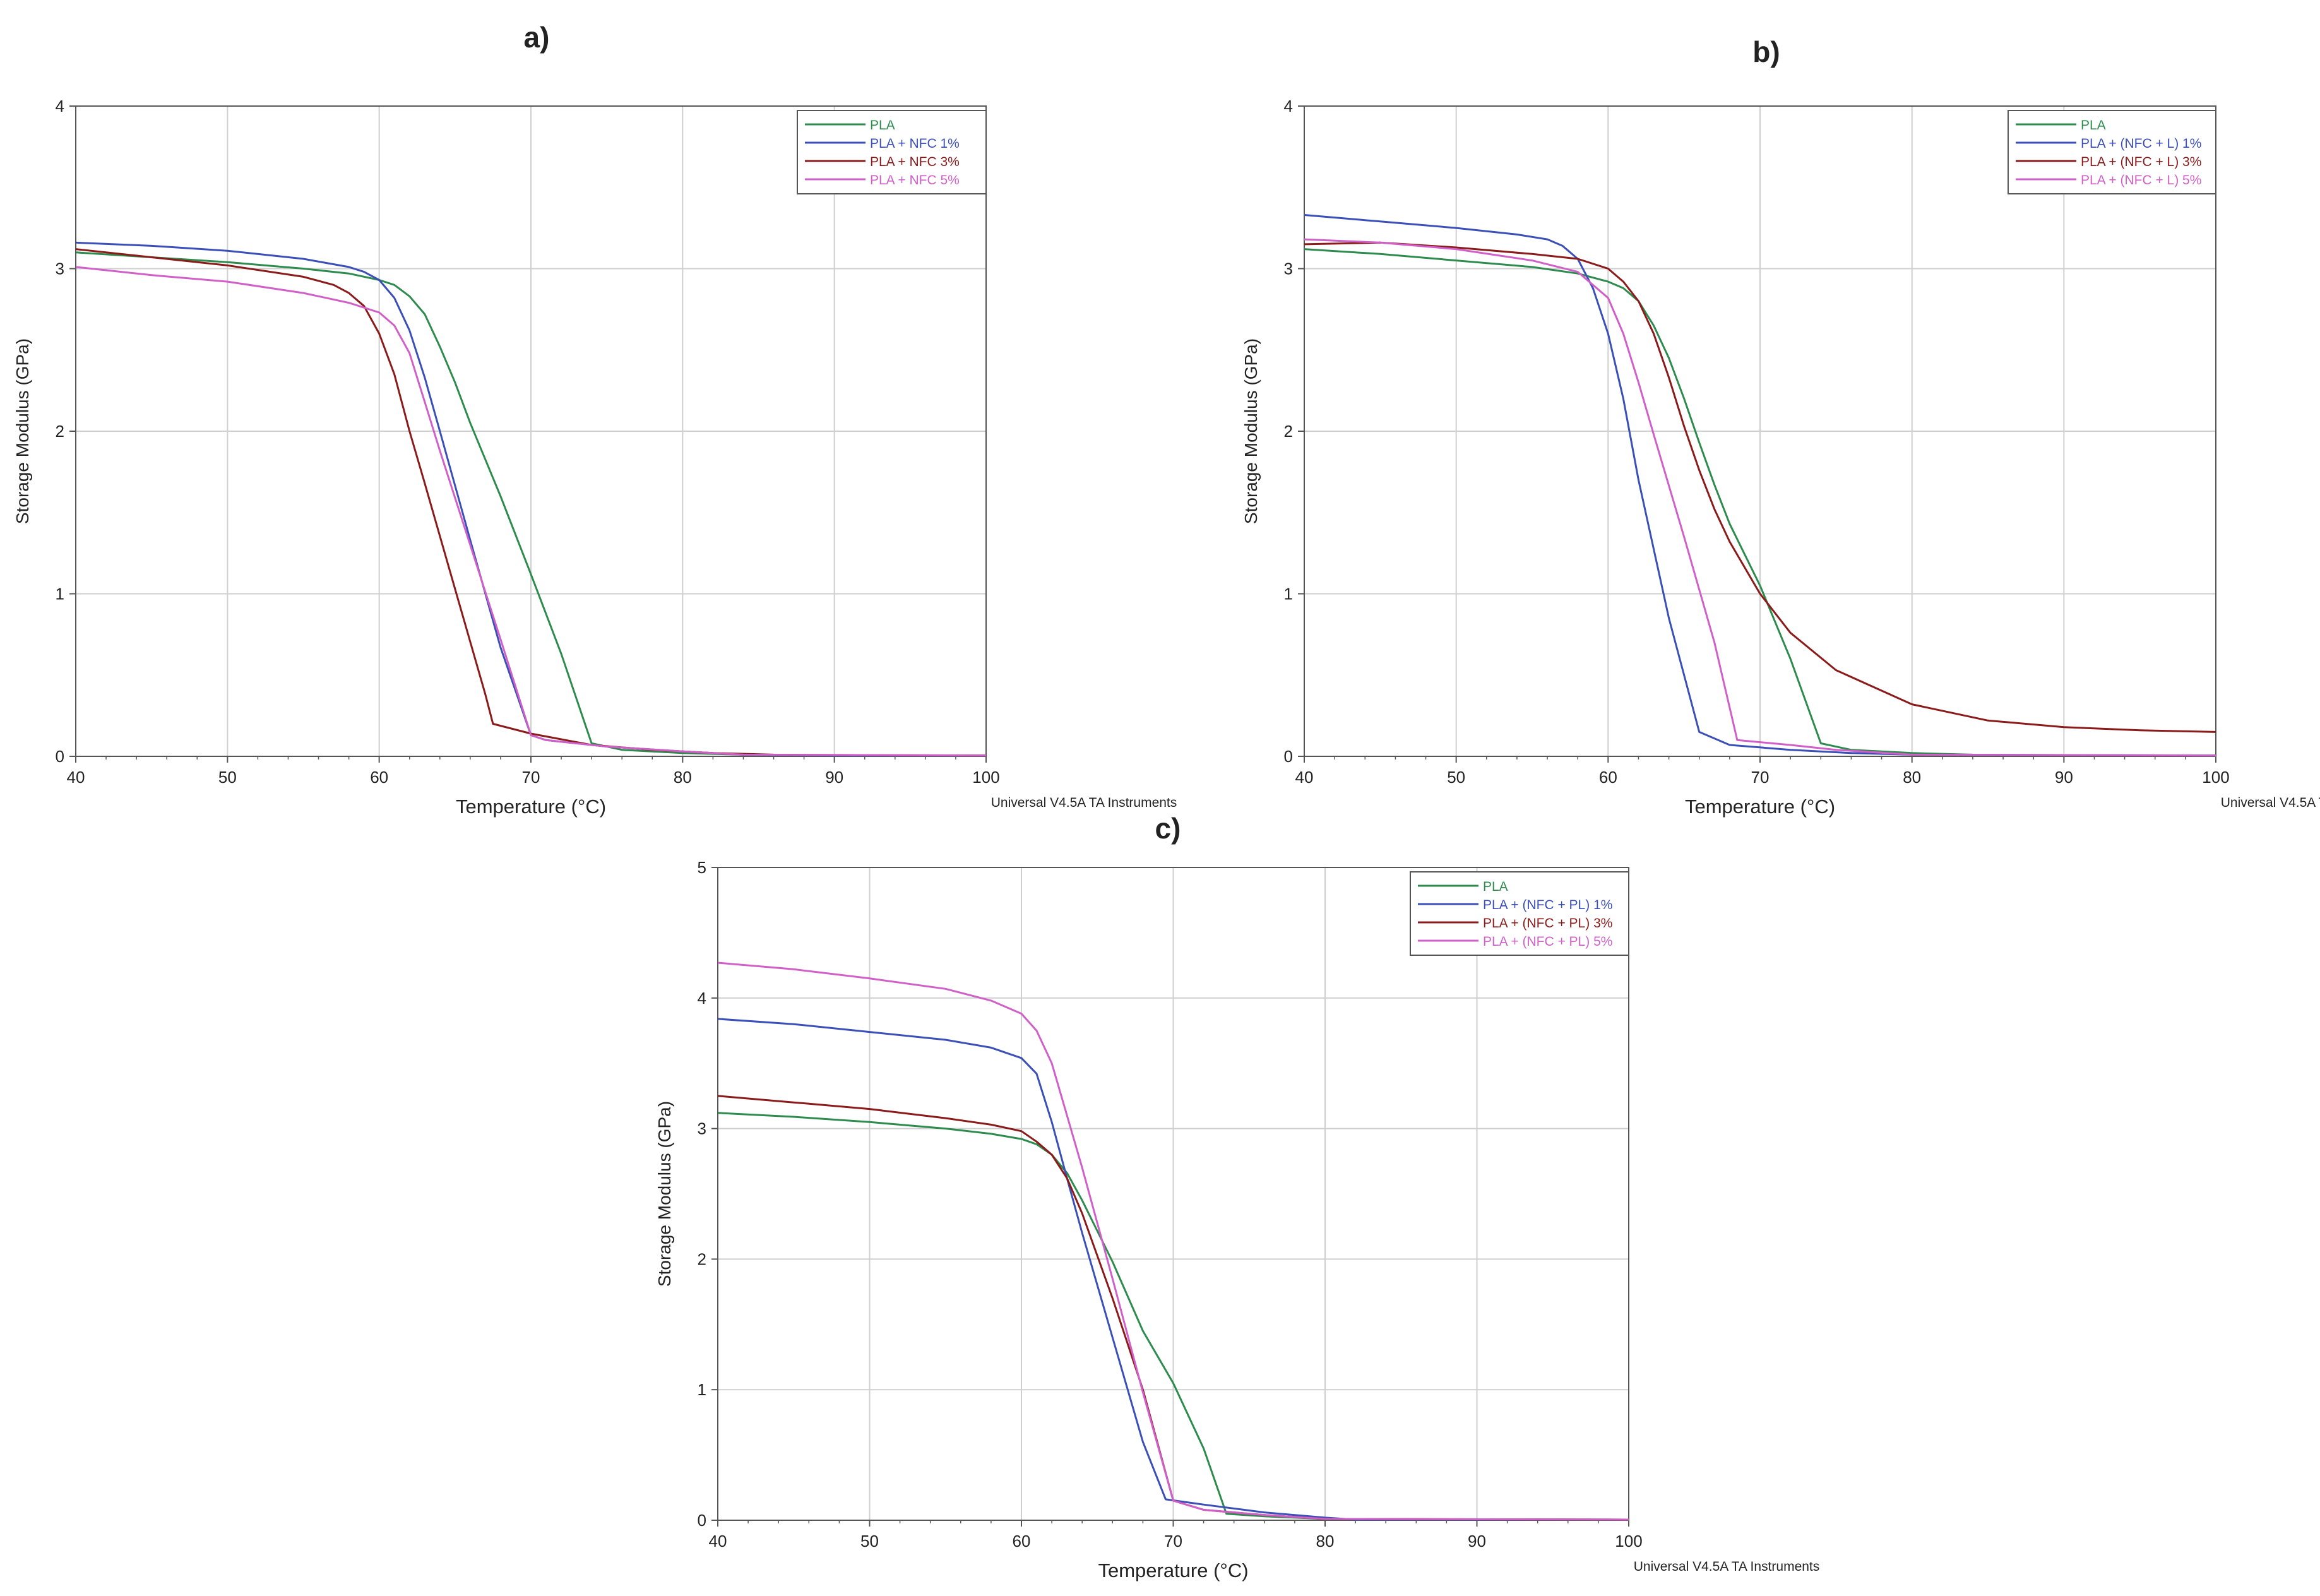 The image size is (2320, 1596). Describe the element at coordinates (1766, 51) in the screenshot. I see `panel-label: b)` at that location.